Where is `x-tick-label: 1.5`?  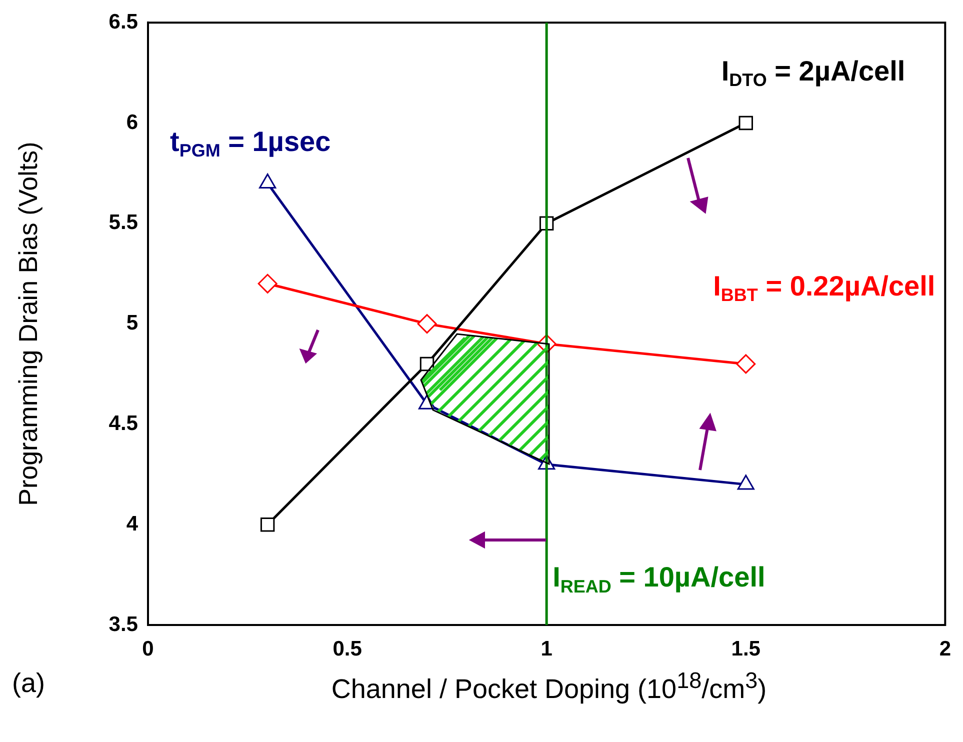 x-tick-label: 1.5 is located at coordinates (746, 648).